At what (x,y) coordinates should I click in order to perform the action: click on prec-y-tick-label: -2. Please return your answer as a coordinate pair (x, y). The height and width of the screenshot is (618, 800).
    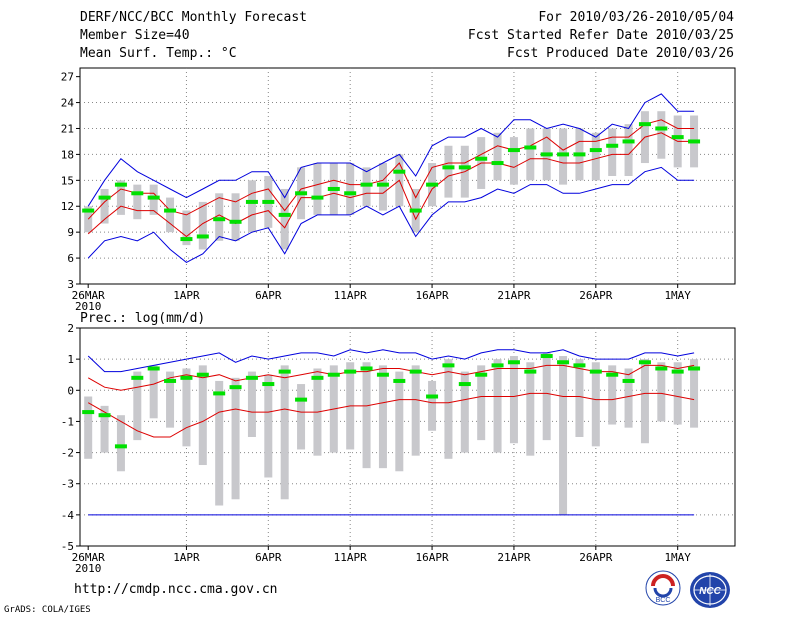
    Looking at the image, I should click on (67, 453).